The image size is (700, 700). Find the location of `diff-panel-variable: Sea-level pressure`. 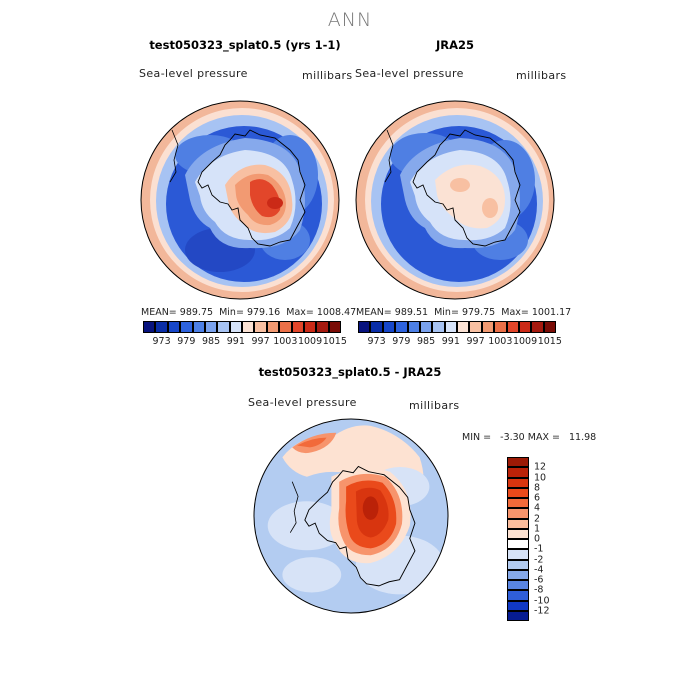

diff-panel-variable: Sea-level pressure is located at coordinates (302, 402).